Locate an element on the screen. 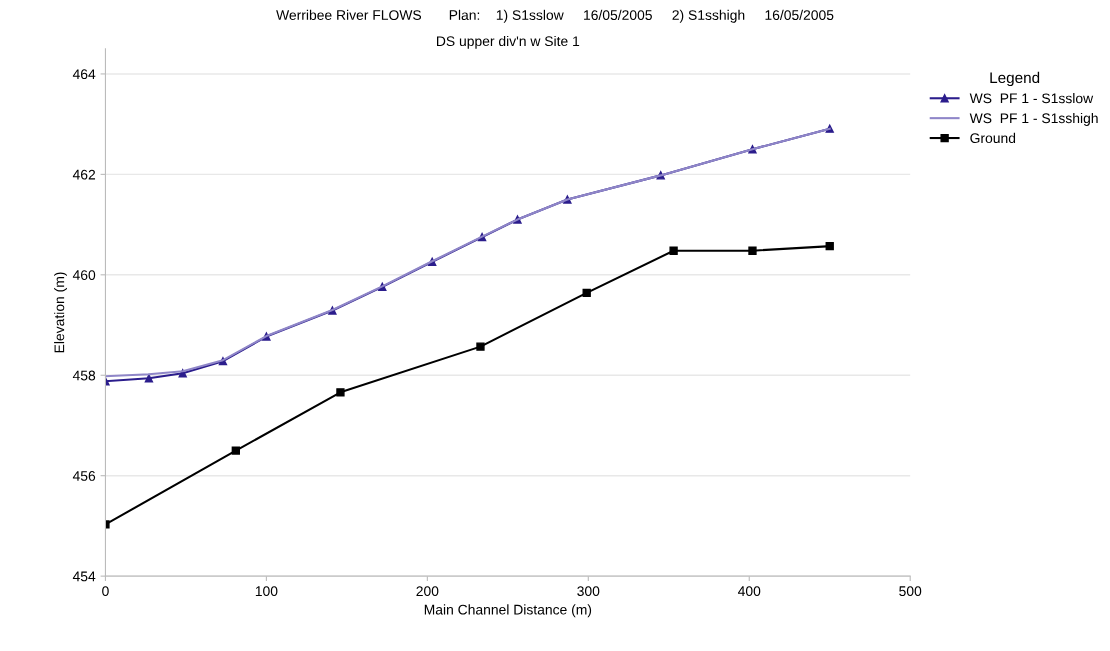  x-tick-label: 200 is located at coordinates (427, 591).